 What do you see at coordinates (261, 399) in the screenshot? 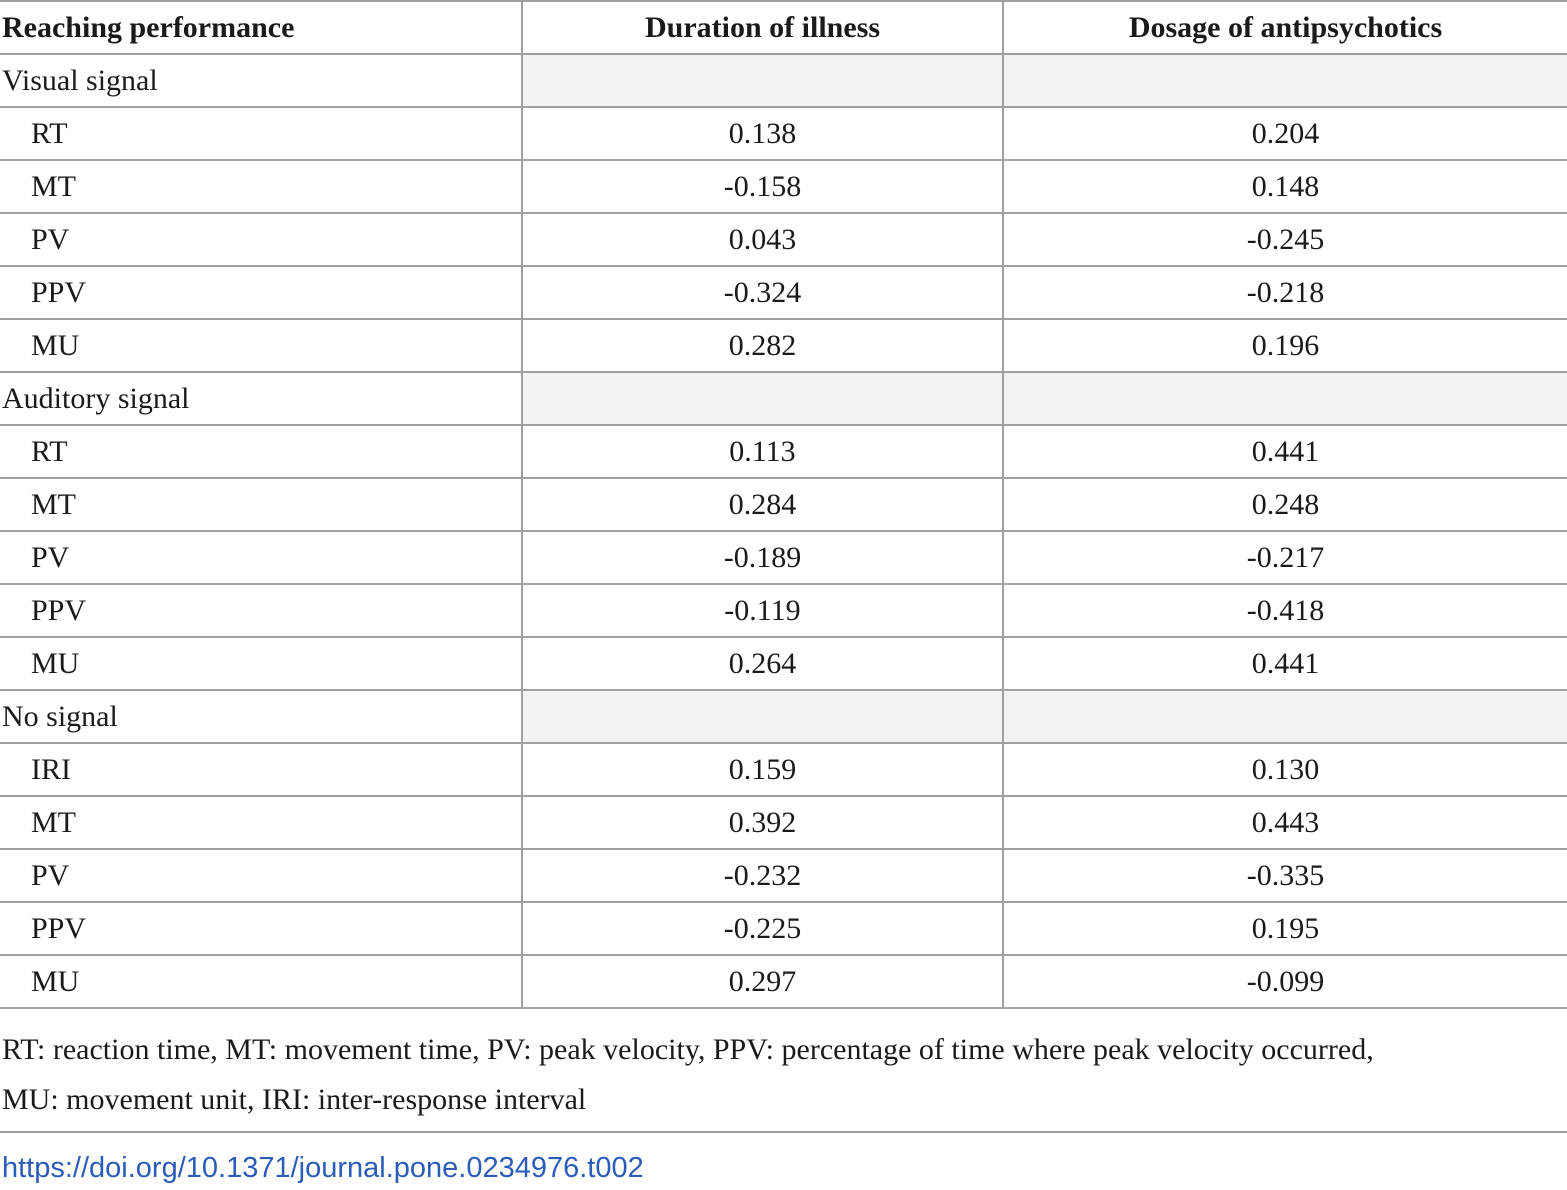
I see `group-label: Auditory signal` at bounding box center [261, 399].